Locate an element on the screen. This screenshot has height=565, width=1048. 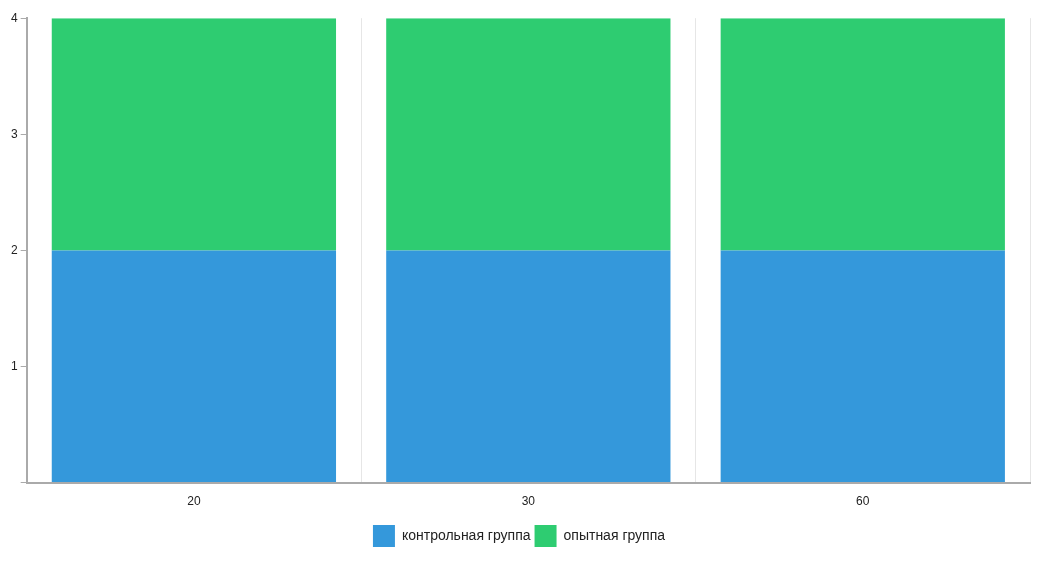
legend-label: опытная группа is located at coordinates (614, 534).